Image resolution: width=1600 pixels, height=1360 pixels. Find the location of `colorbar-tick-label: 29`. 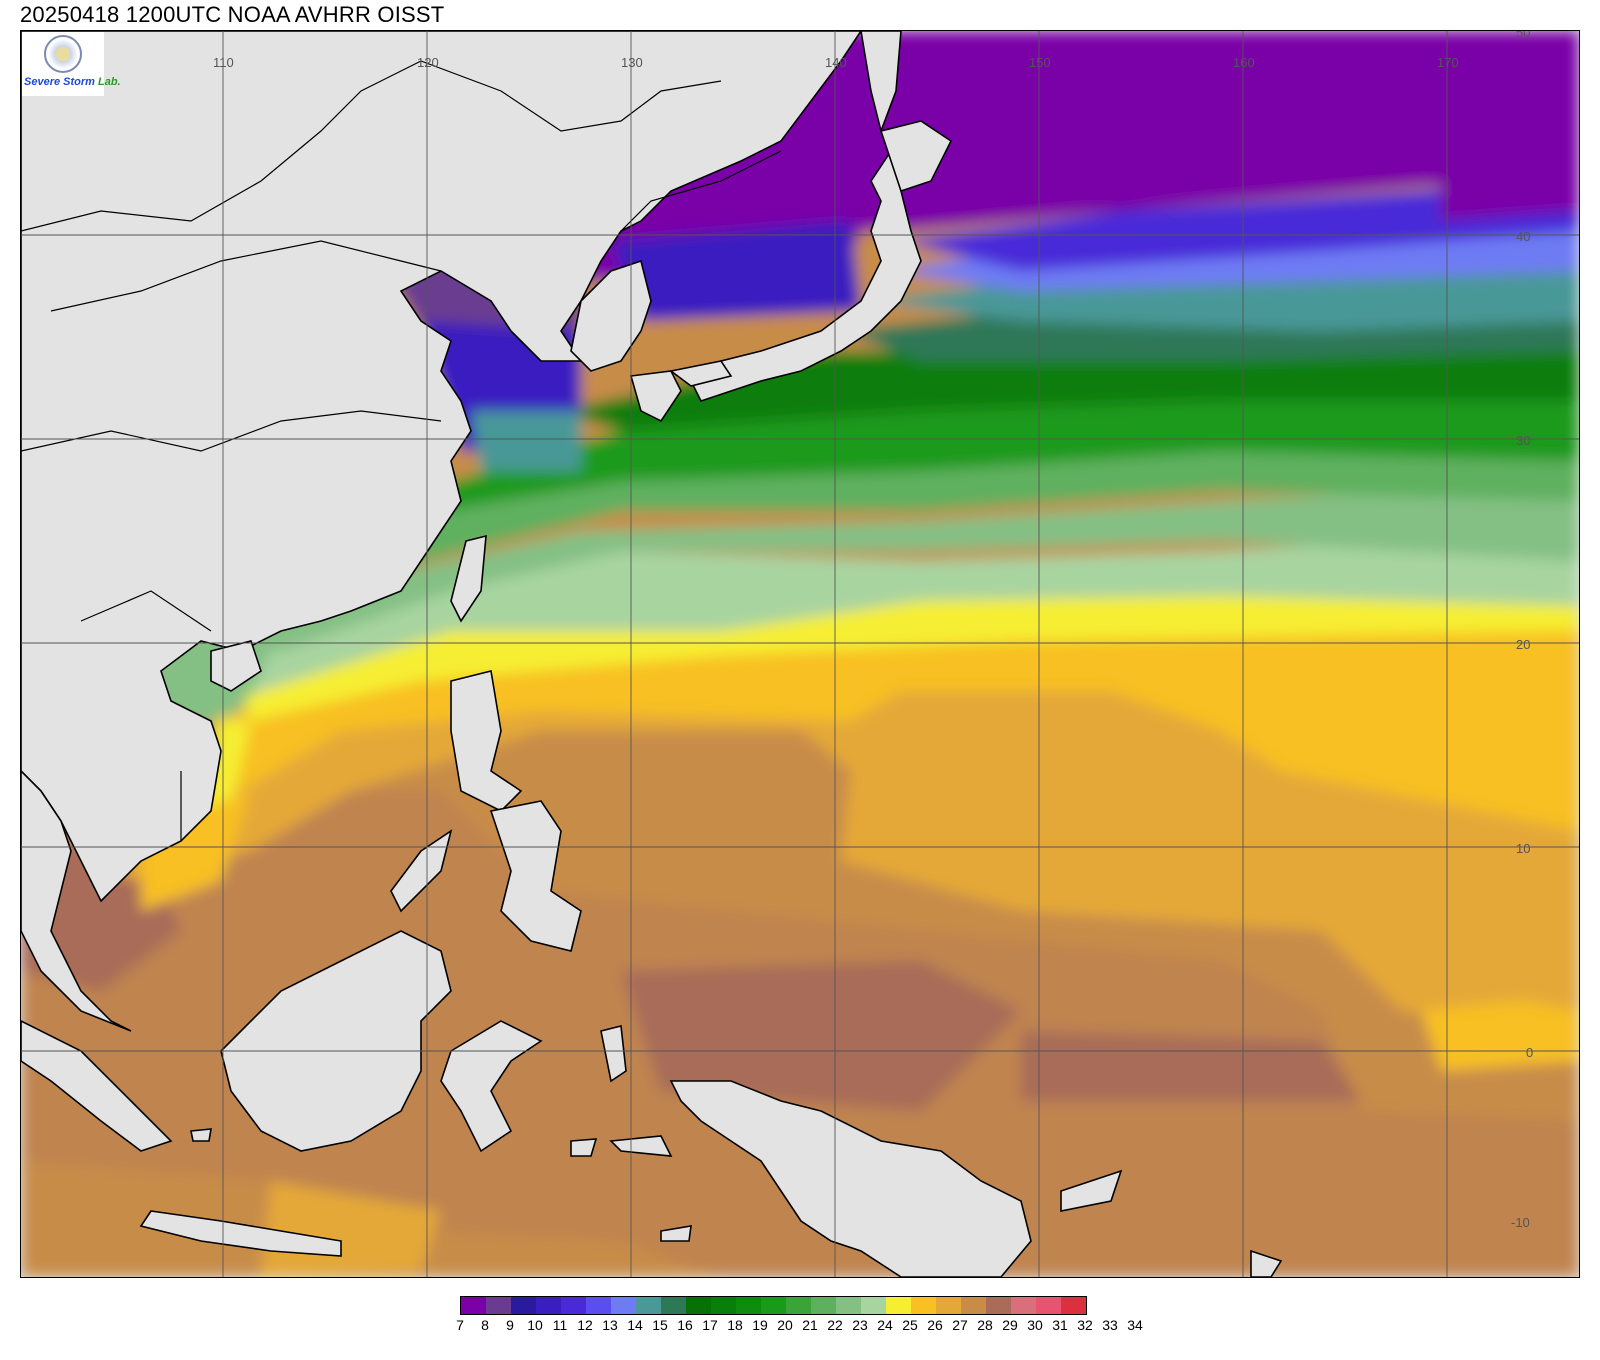

colorbar-tick-label: 29 is located at coordinates (1010, 1325).